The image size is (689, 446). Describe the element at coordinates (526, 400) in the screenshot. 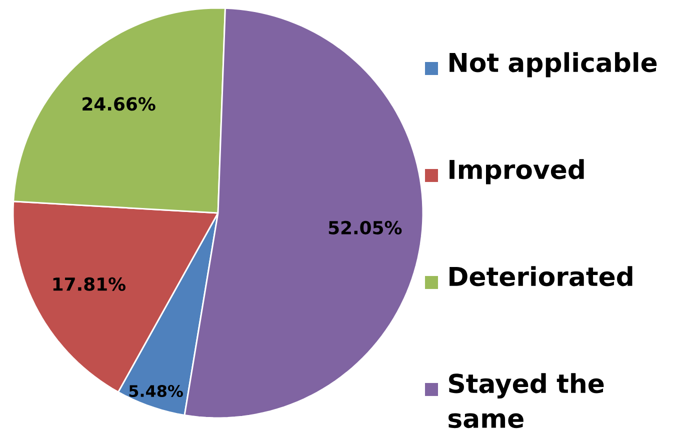

I see `legend-label: Stayed the same` at that location.